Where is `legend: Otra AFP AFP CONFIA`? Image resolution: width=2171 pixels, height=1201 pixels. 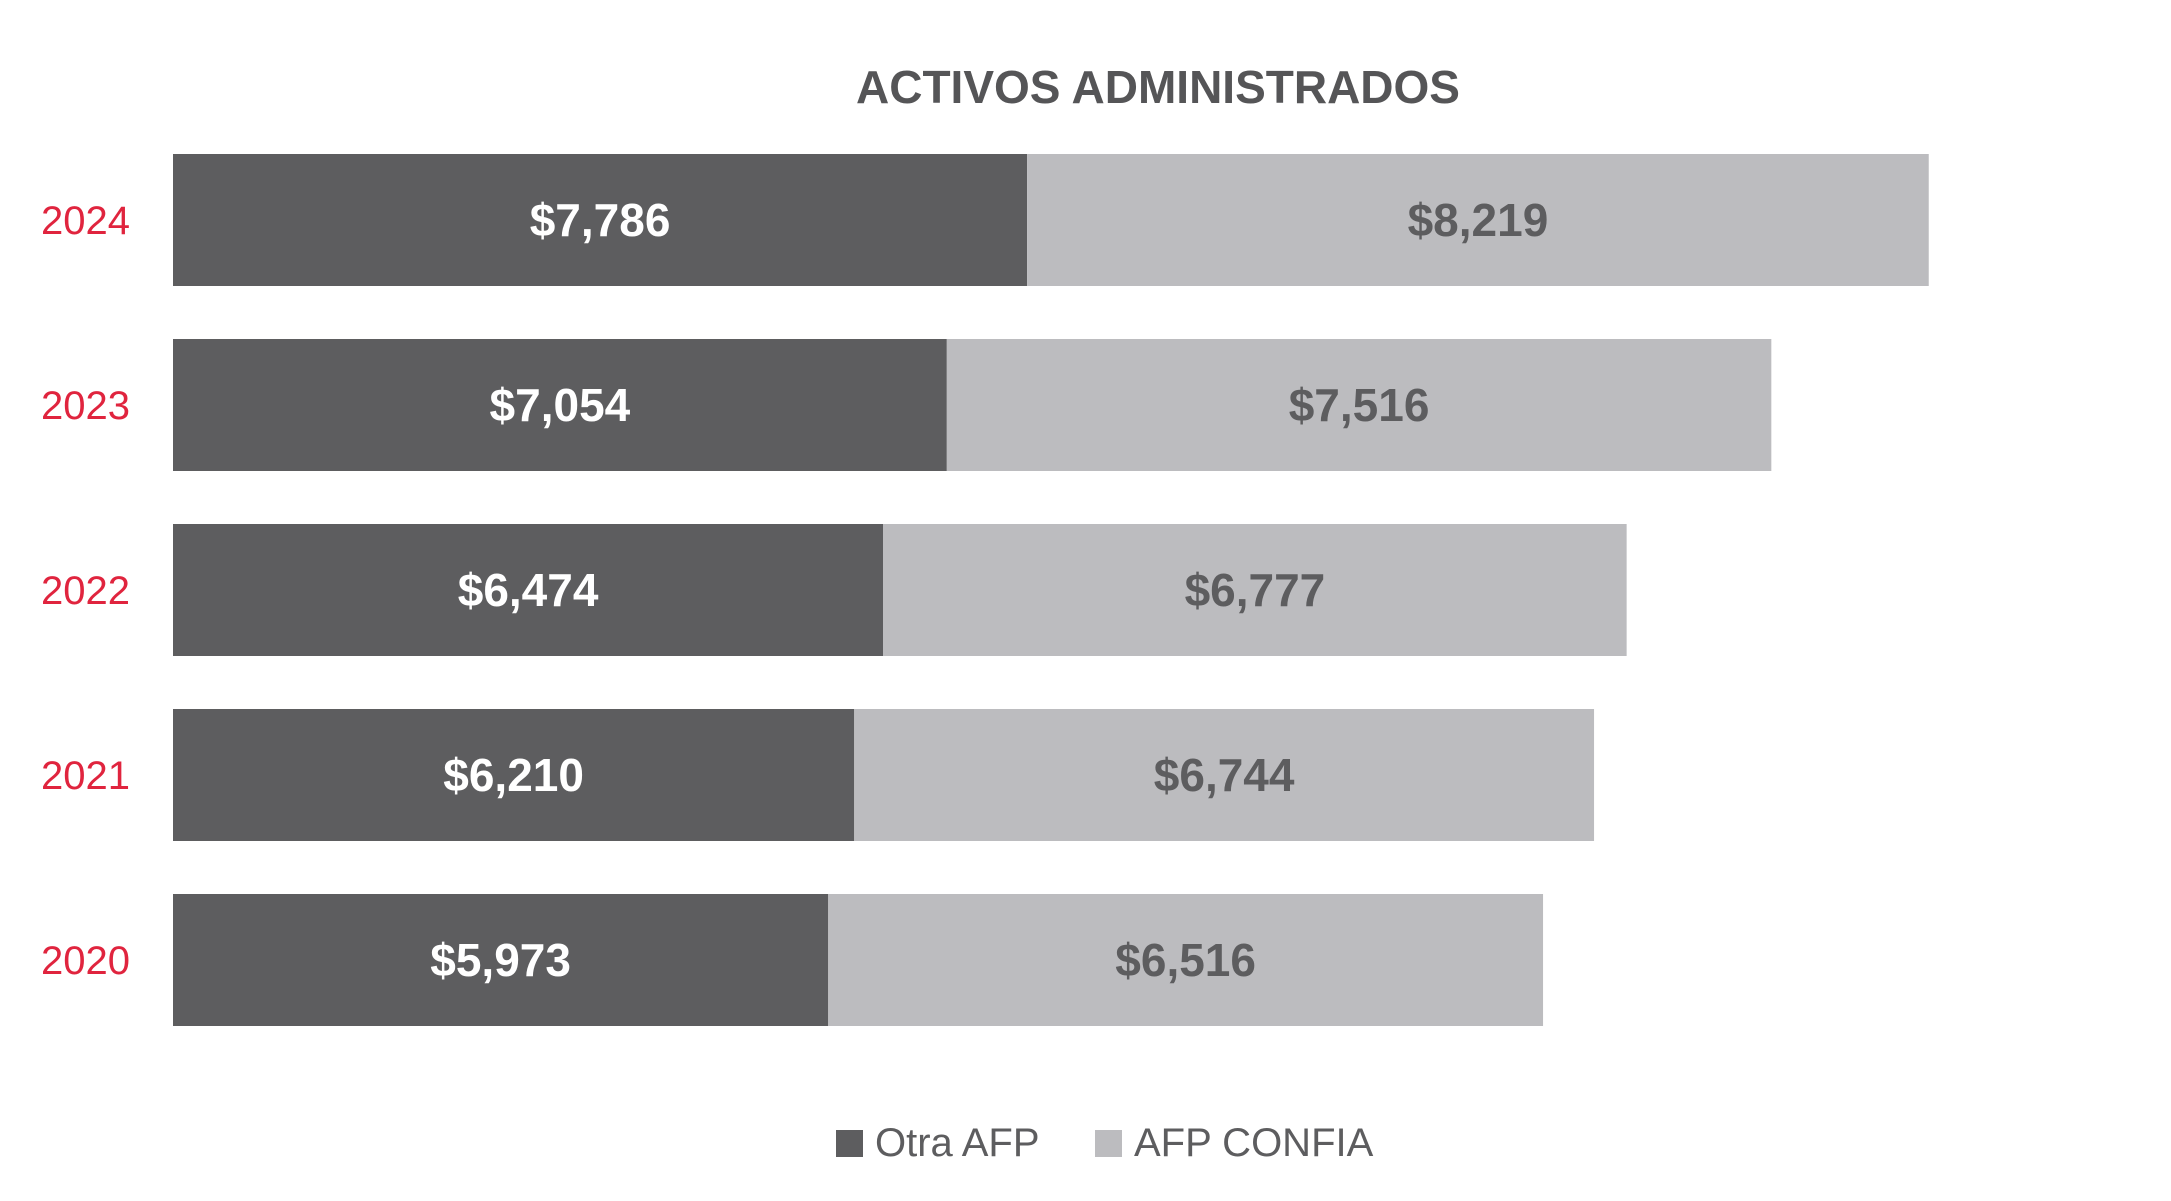 legend: Otra AFP AFP CONFIA is located at coordinates (1105, 1143).